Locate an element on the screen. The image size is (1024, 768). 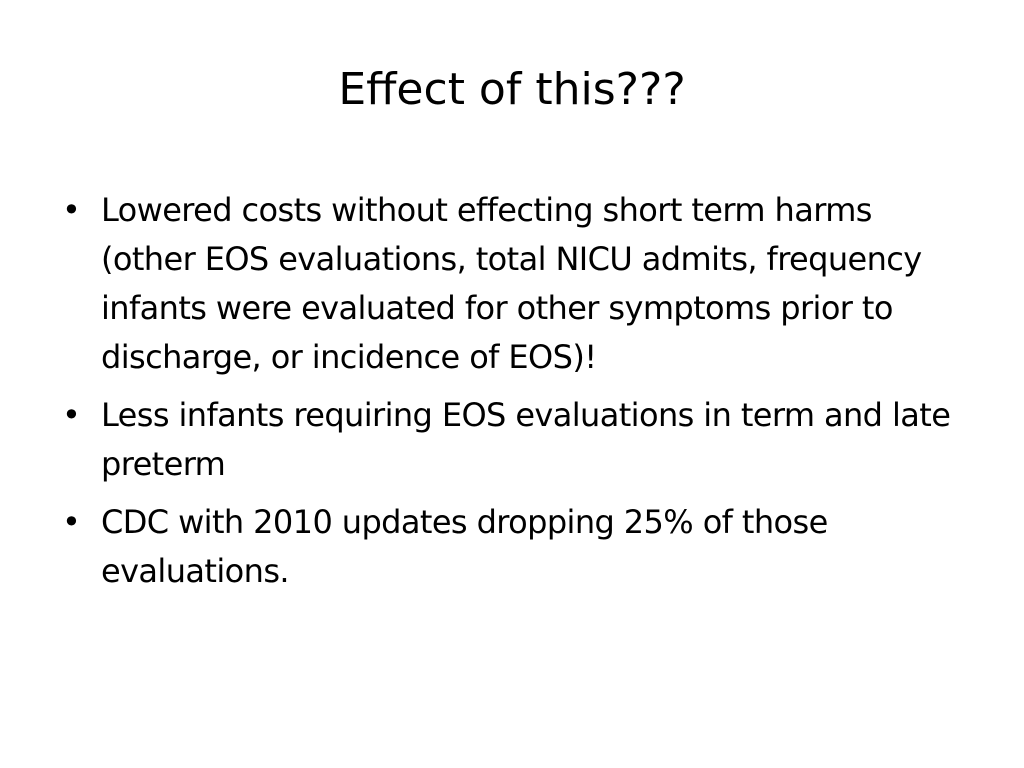
slide-title: Effect of this??? is located at coordinates (512, 89).